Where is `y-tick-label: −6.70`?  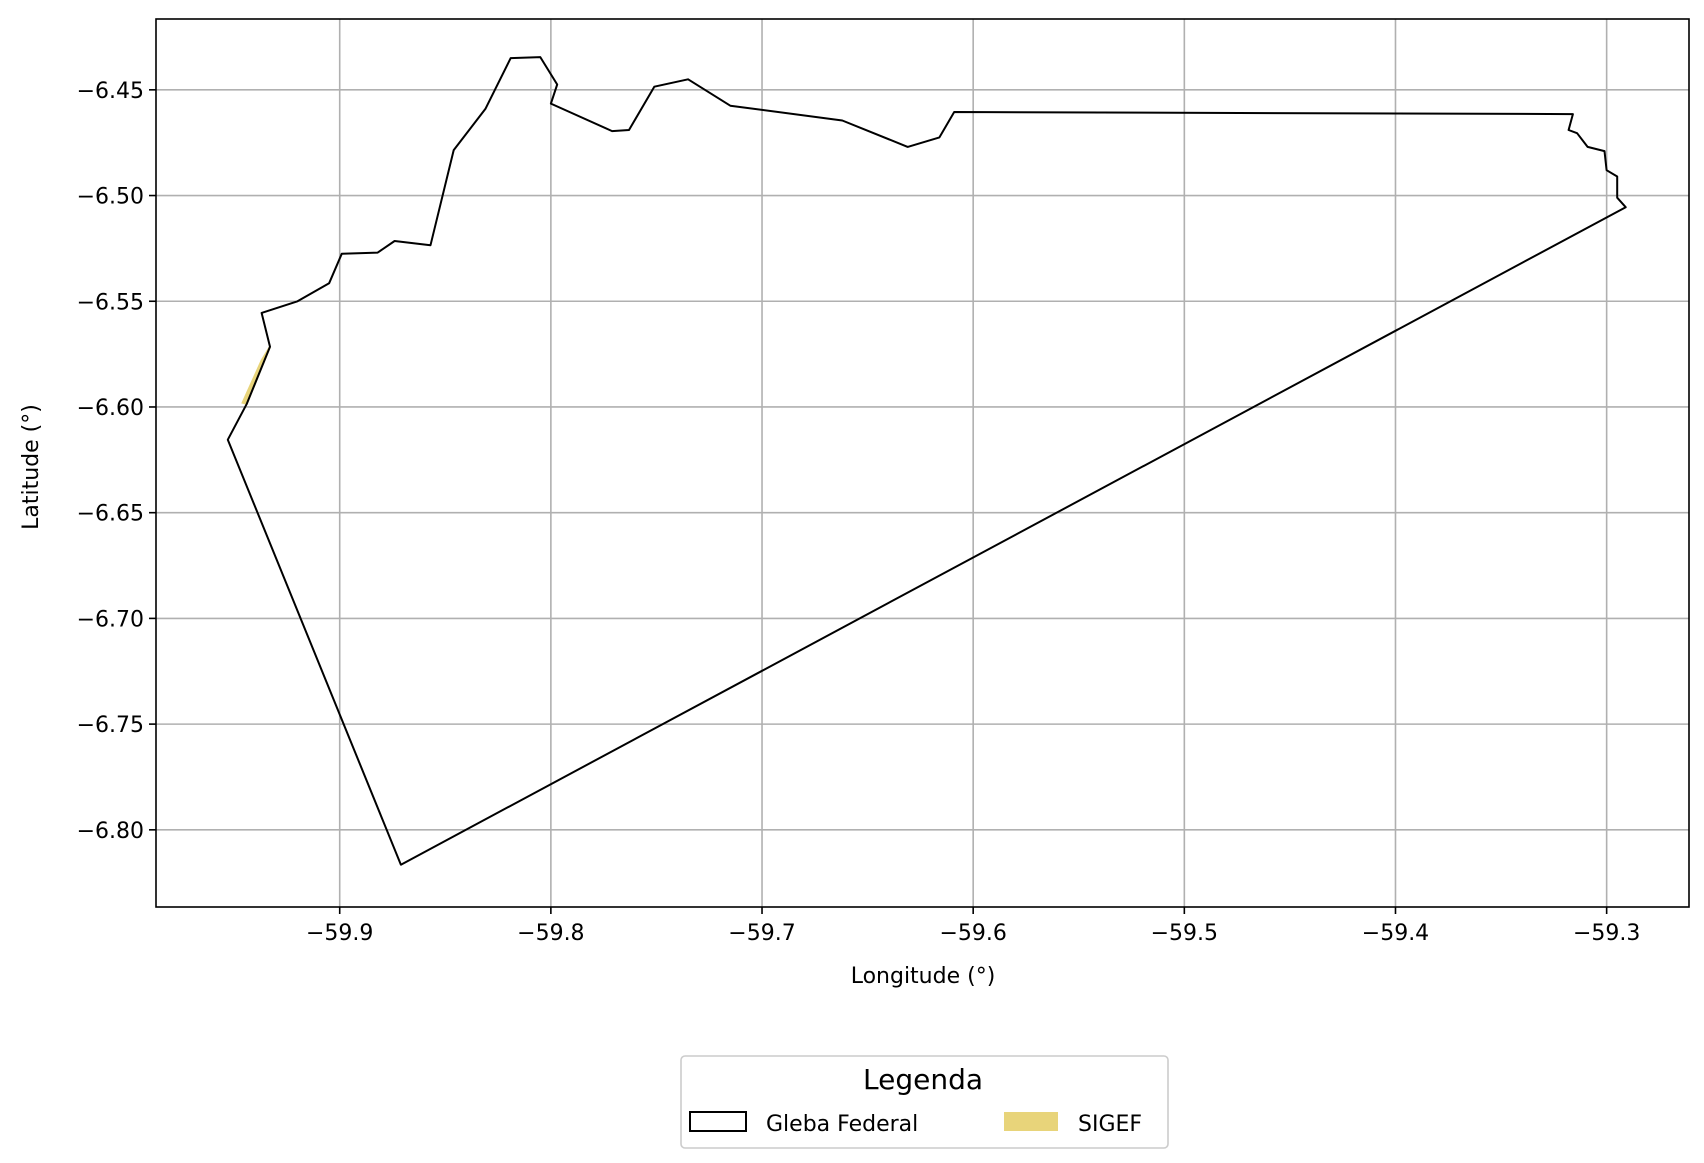 y-tick-label: −6.70 is located at coordinates (110, 619).